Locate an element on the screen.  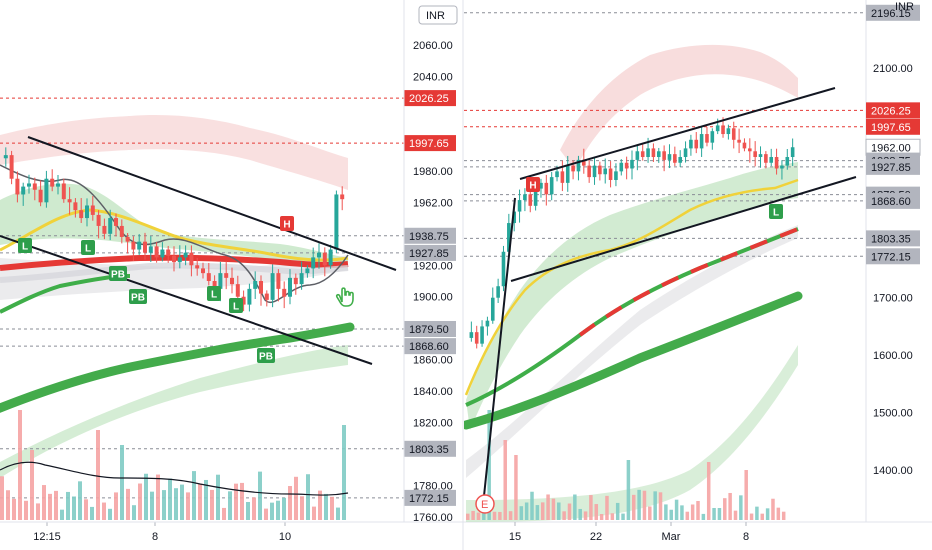
x-tick-label: 22 is located at coordinates (596, 537).